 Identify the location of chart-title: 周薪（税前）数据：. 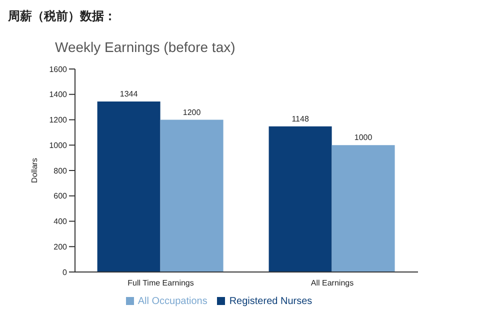
(62, 16).